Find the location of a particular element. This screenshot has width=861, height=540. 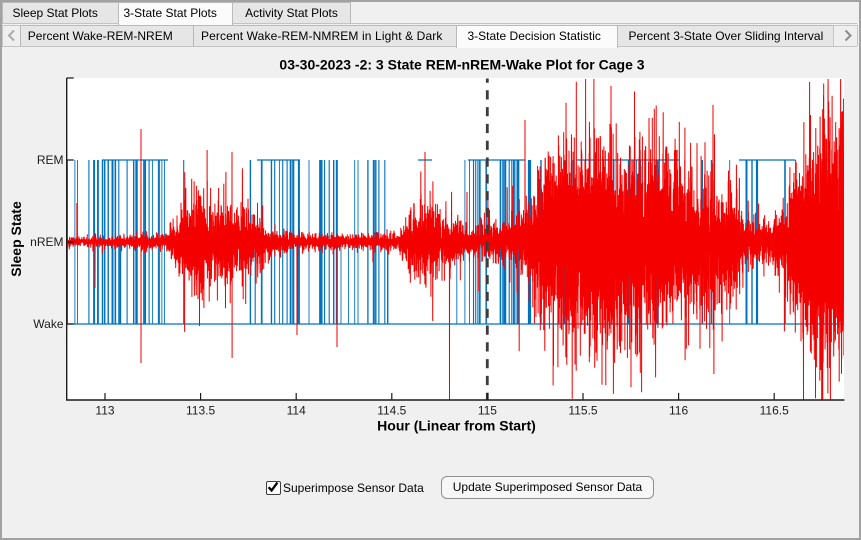

svg-text: 114 is located at coordinates (296, 411).